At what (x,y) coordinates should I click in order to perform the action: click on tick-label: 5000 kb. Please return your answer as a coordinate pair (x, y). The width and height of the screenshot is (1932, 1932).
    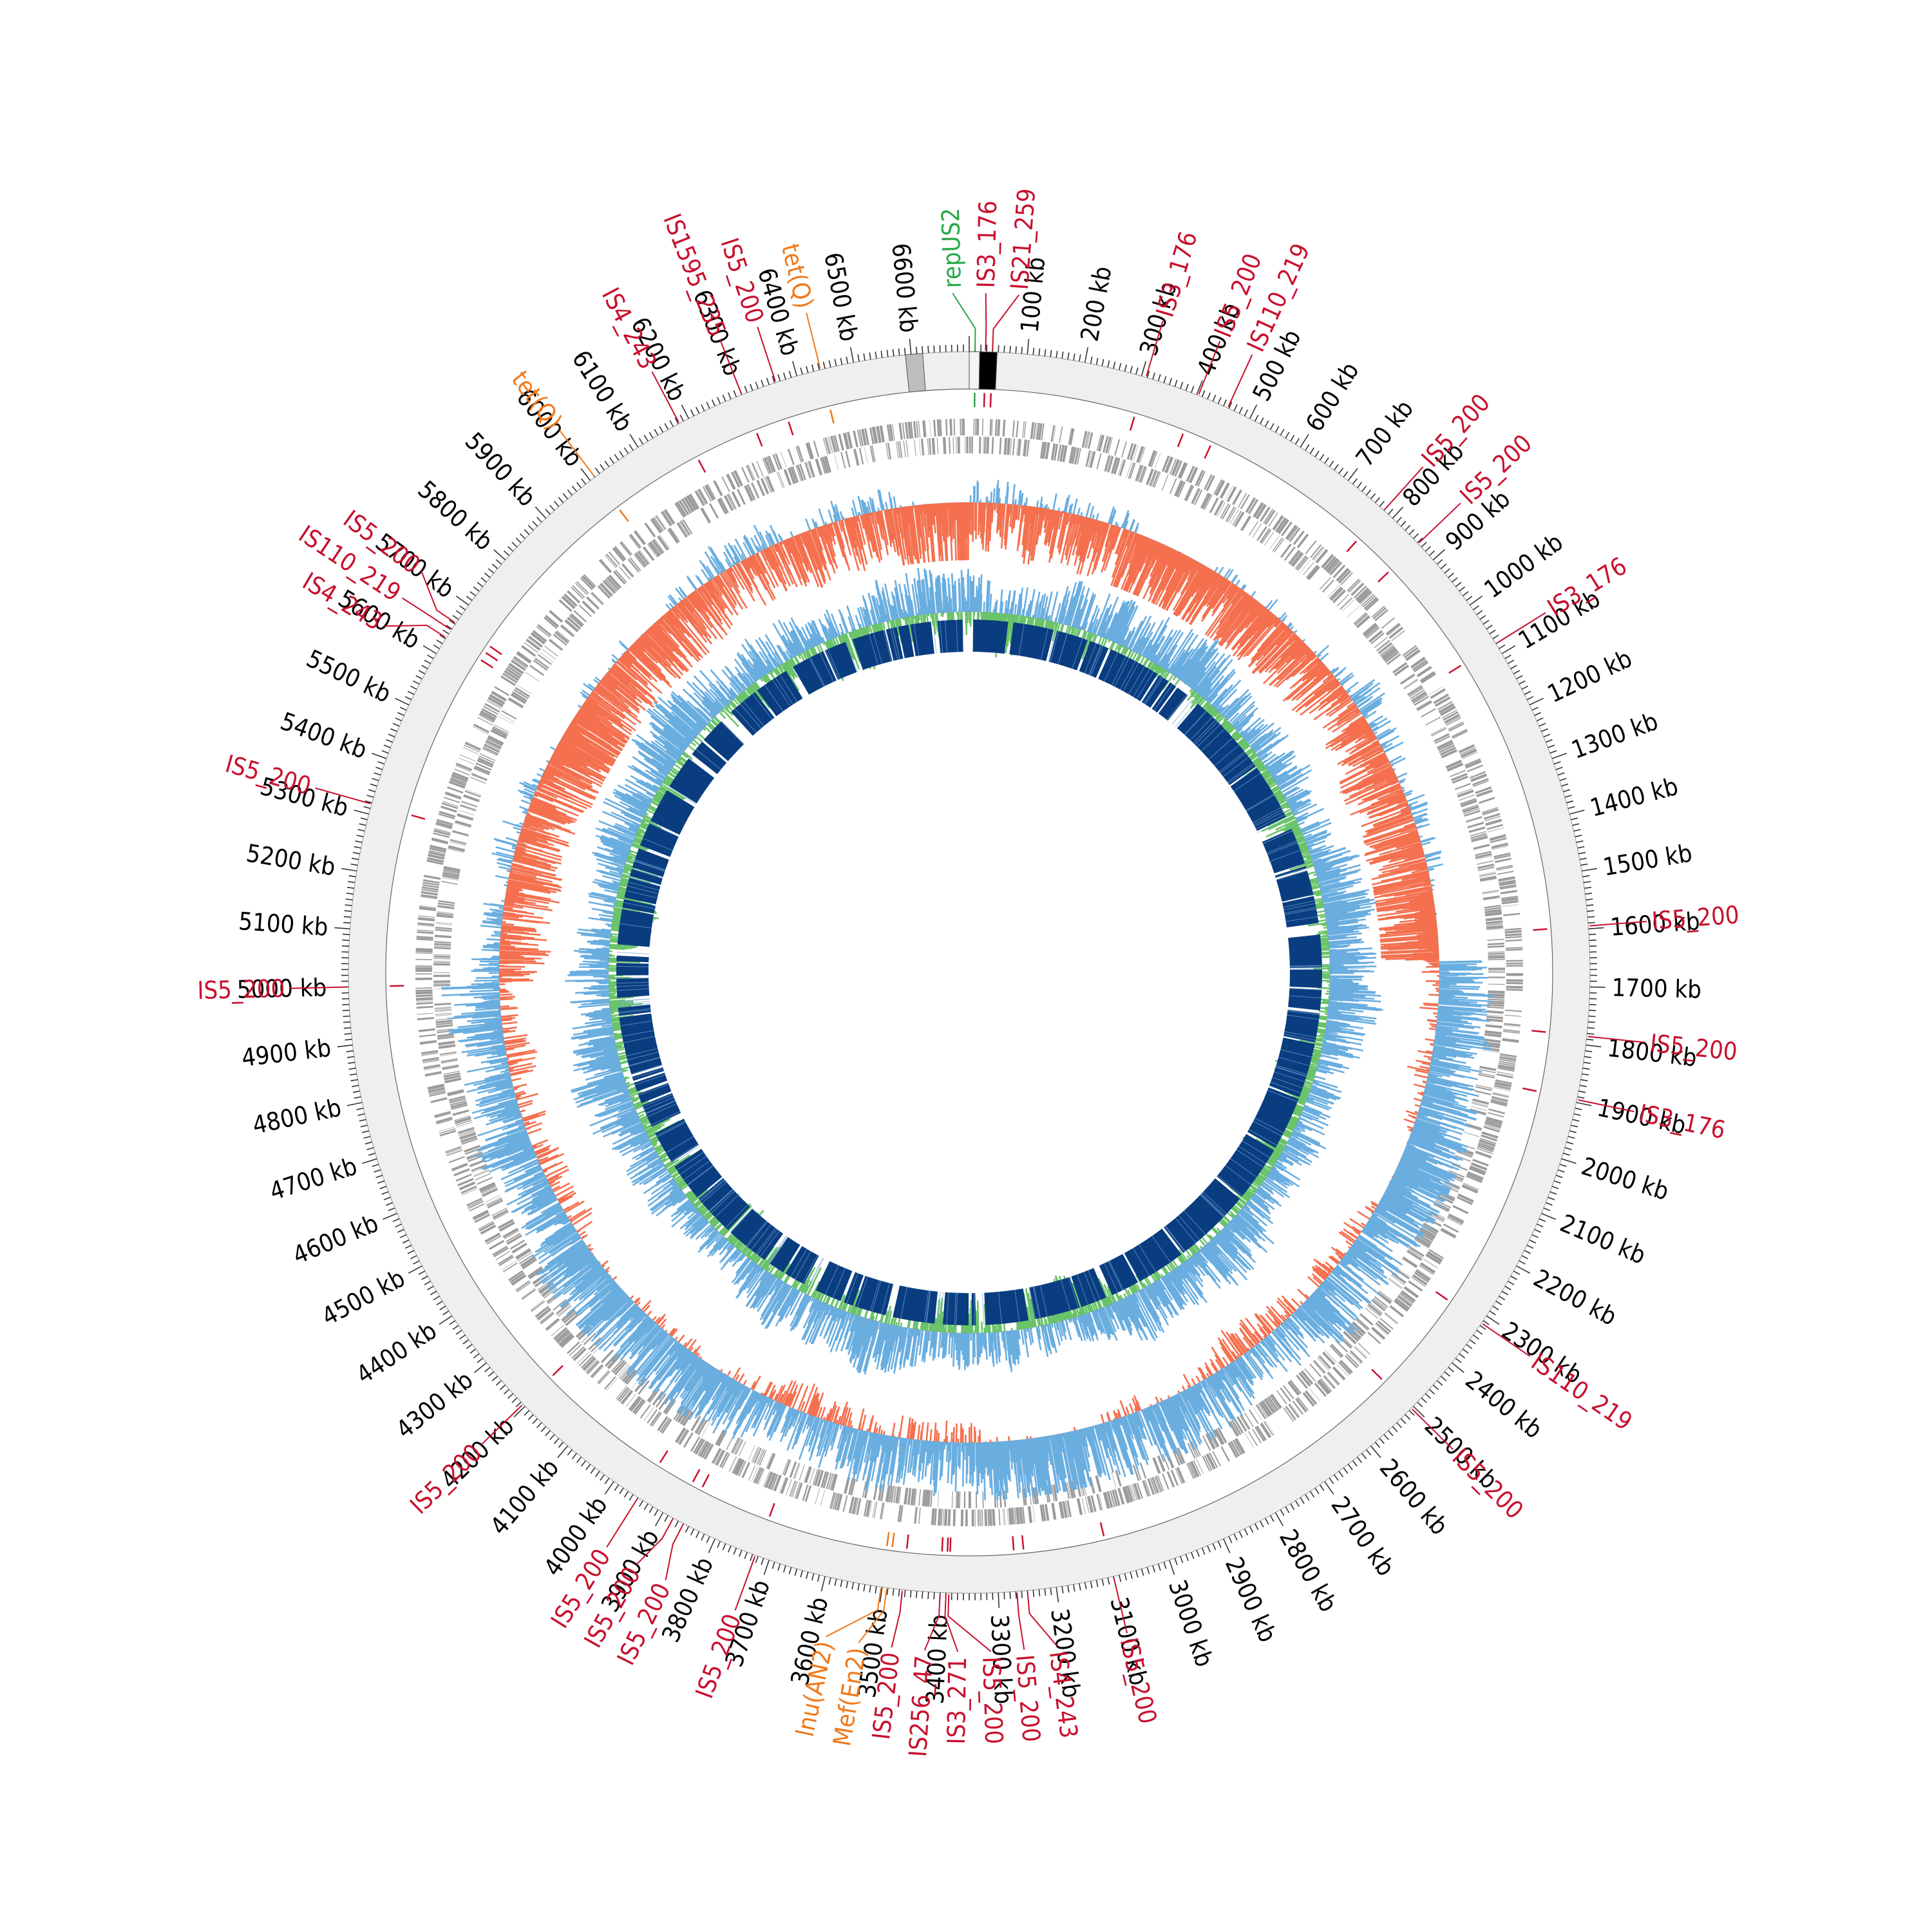
    Looking at the image, I should click on (281, 988).